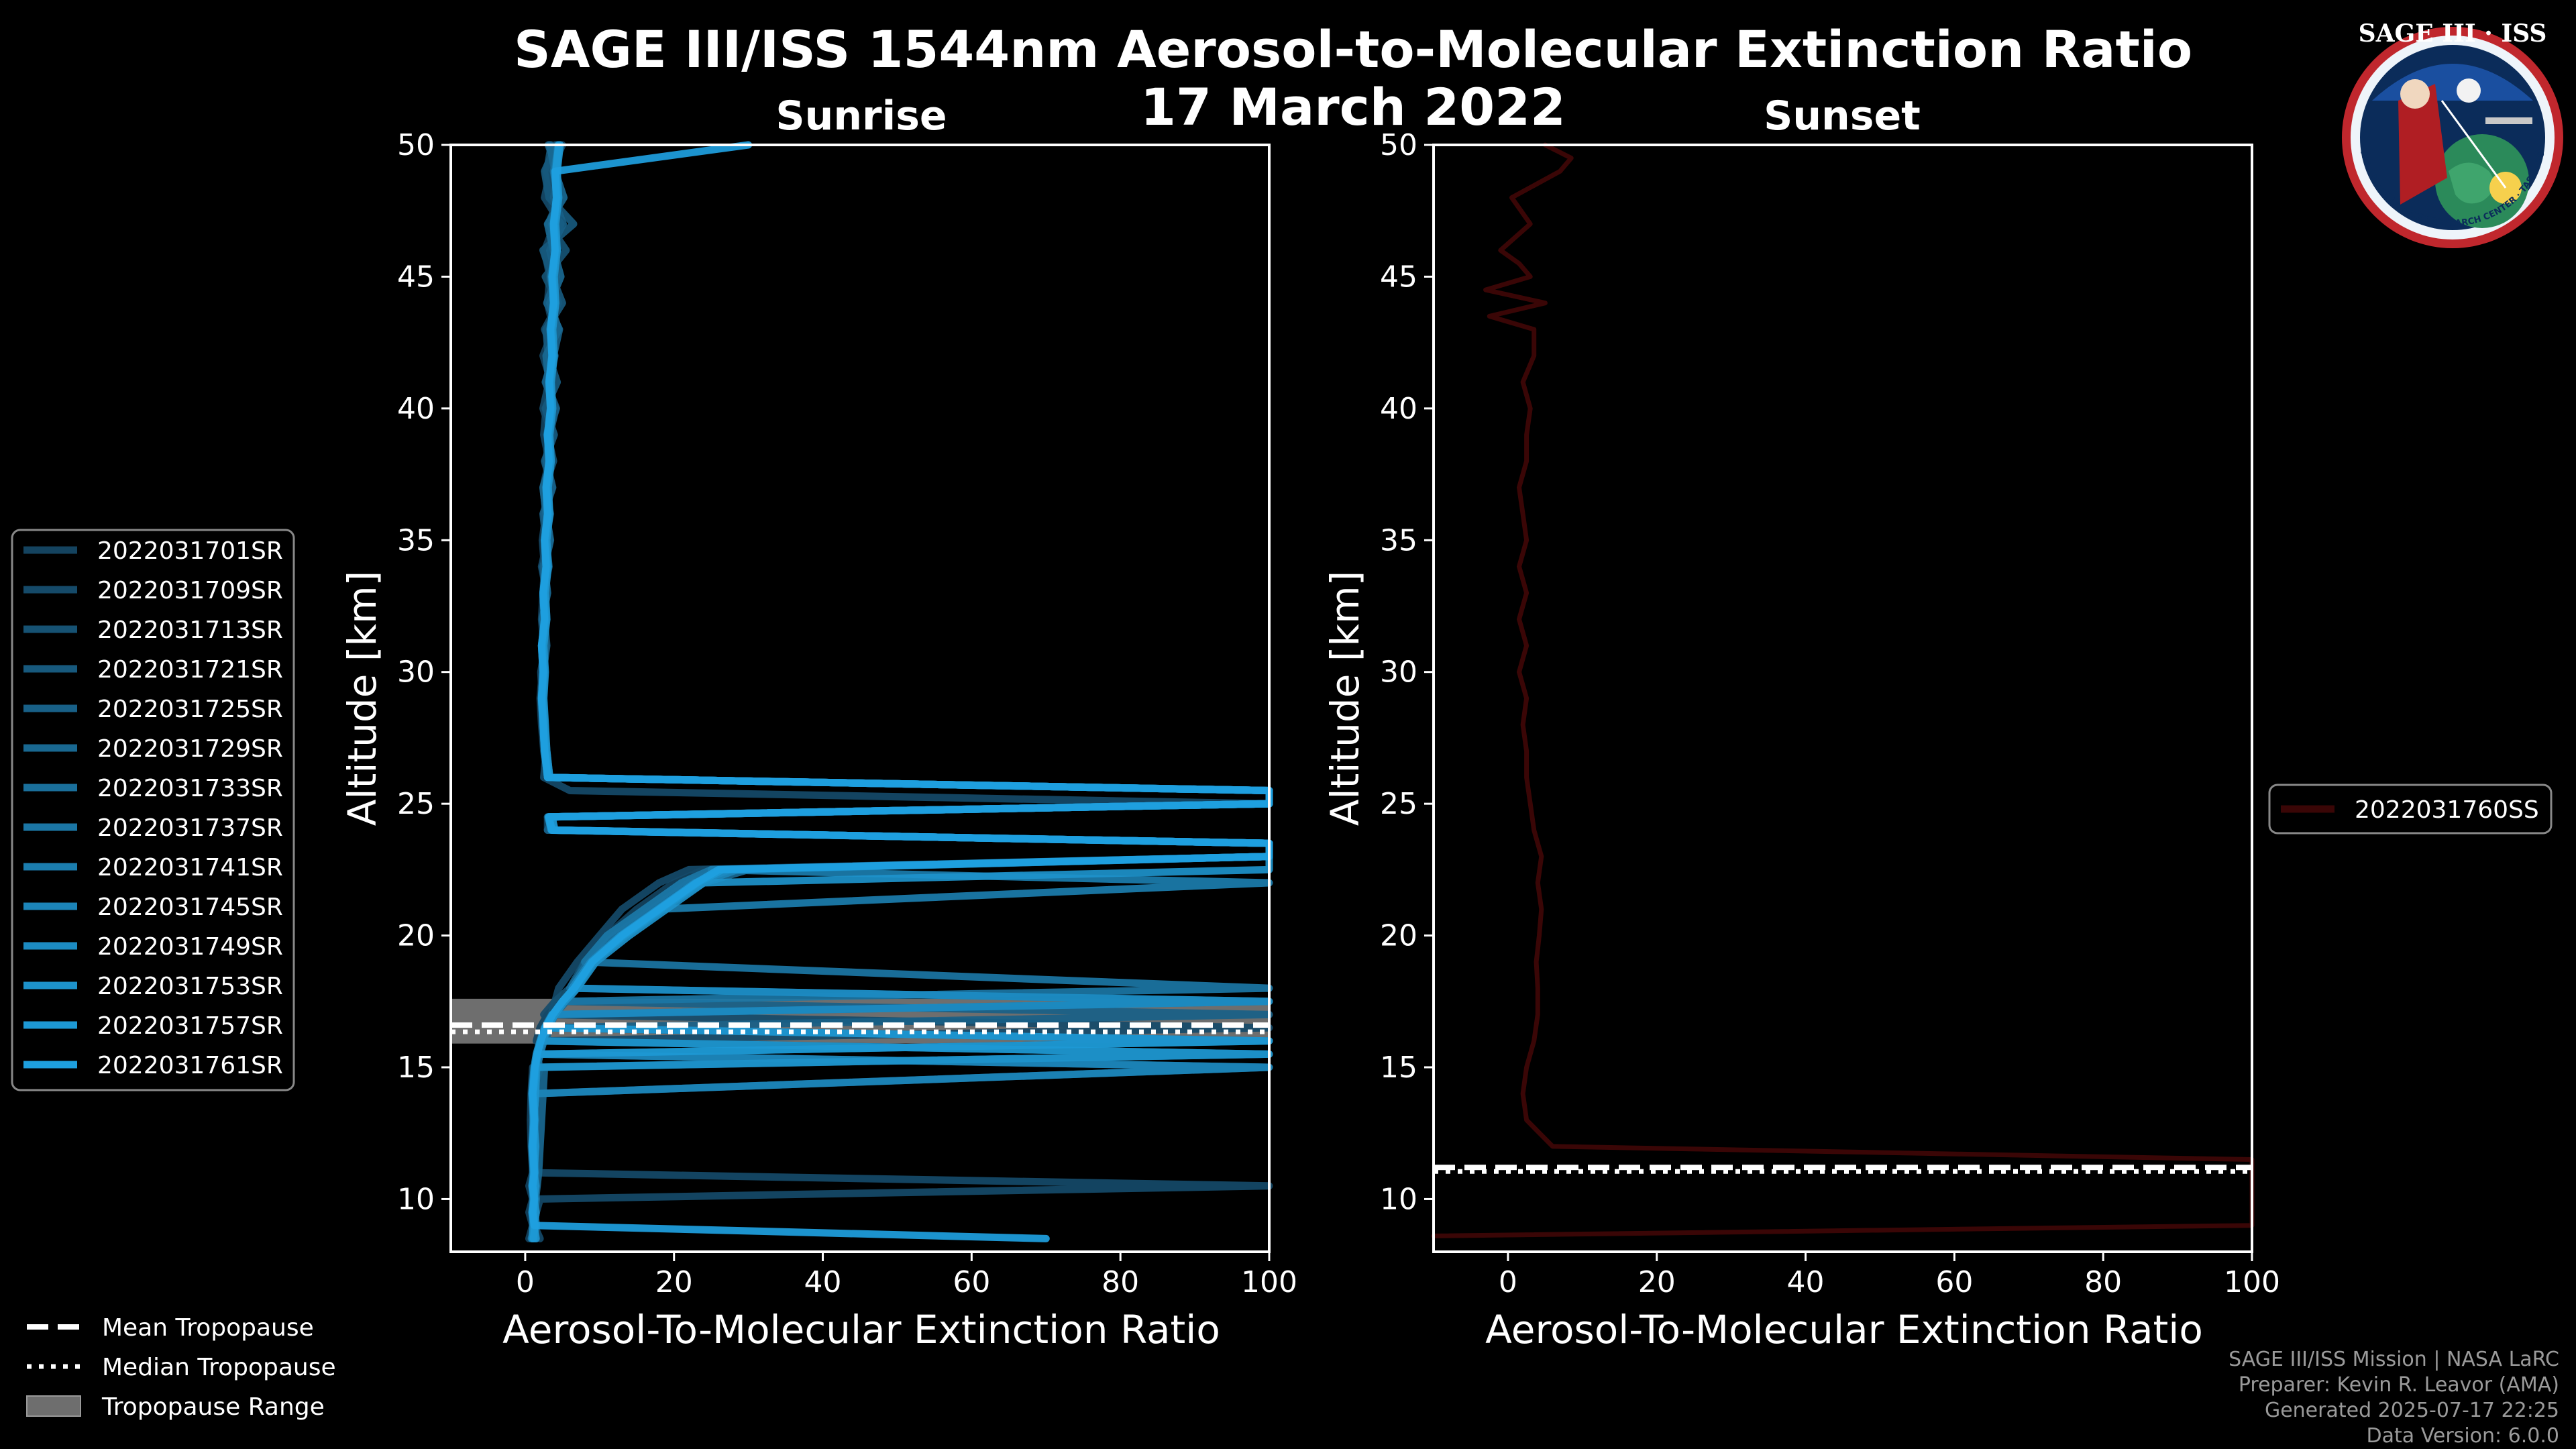  I want to click on legend-label-2022031701SR: 2022031701SR, so click(190, 551).